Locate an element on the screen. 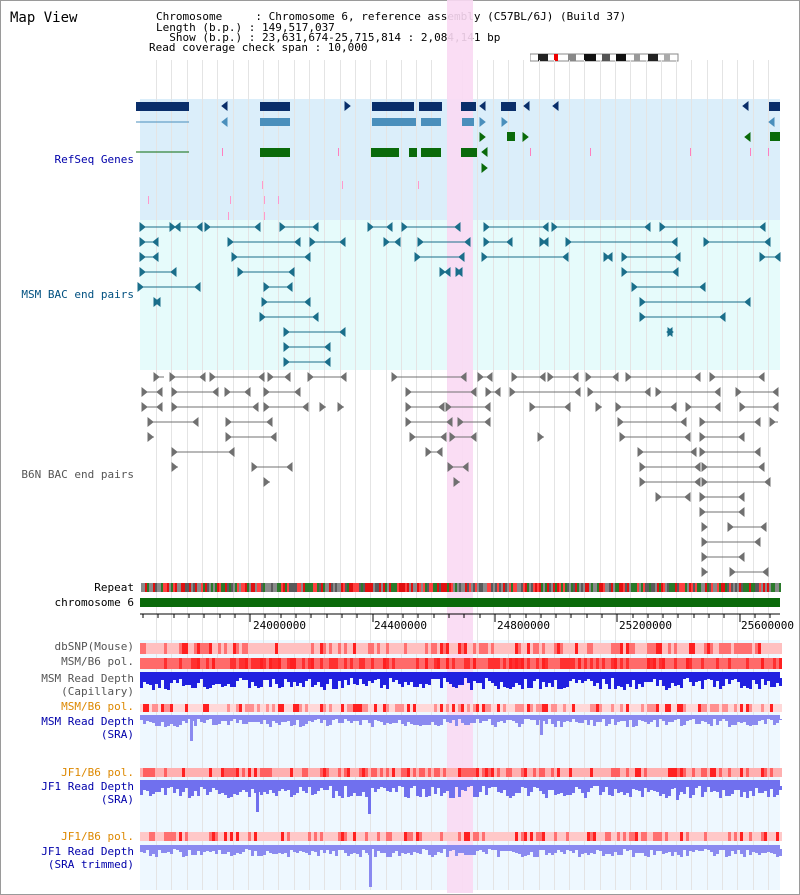 This screenshot has width=800, height=895. msm-b6-pol-label: MSM/B6 pol. is located at coordinates (97, 661).